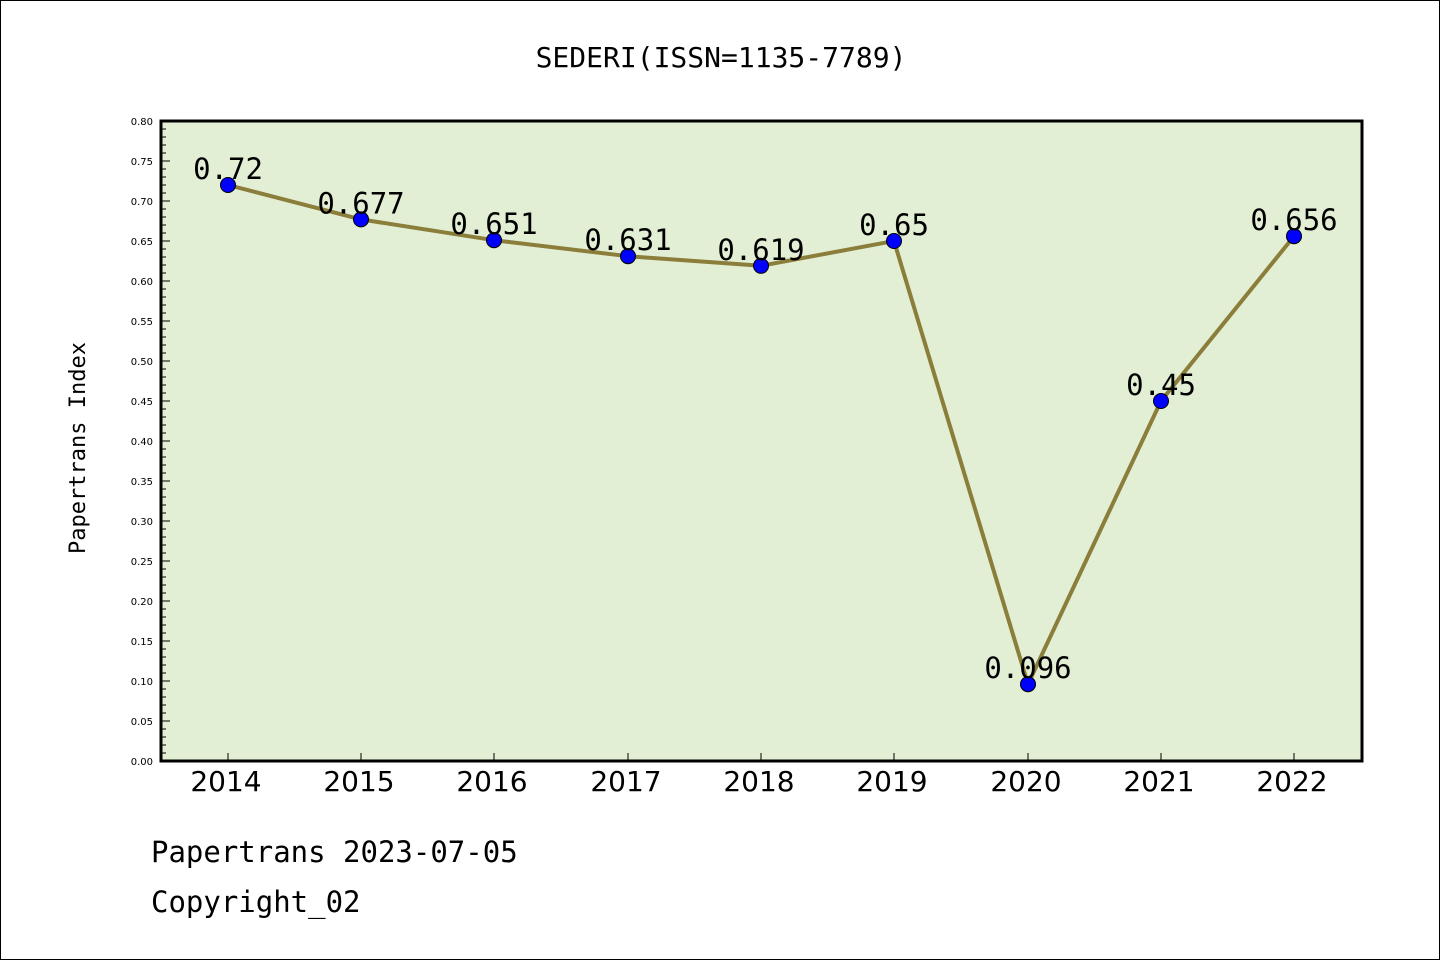 The width and height of the screenshot is (1440, 961). Describe the element at coordinates (142, 402) in the screenshot. I see `y-tick-label: 0.45` at that location.